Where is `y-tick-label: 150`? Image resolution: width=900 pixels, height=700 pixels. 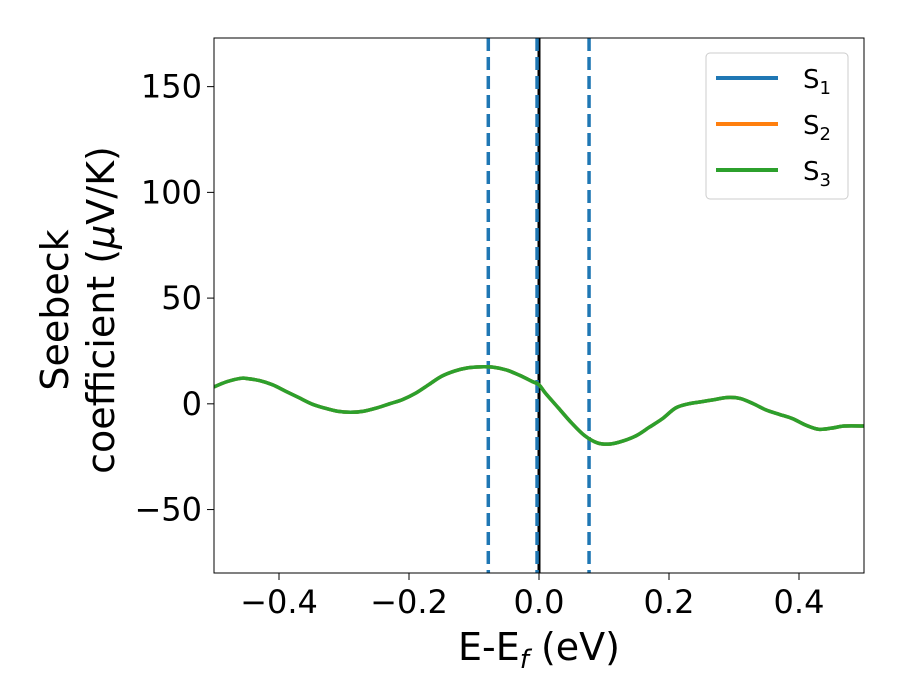
y-tick-label: 150 is located at coordinates (171, 87).